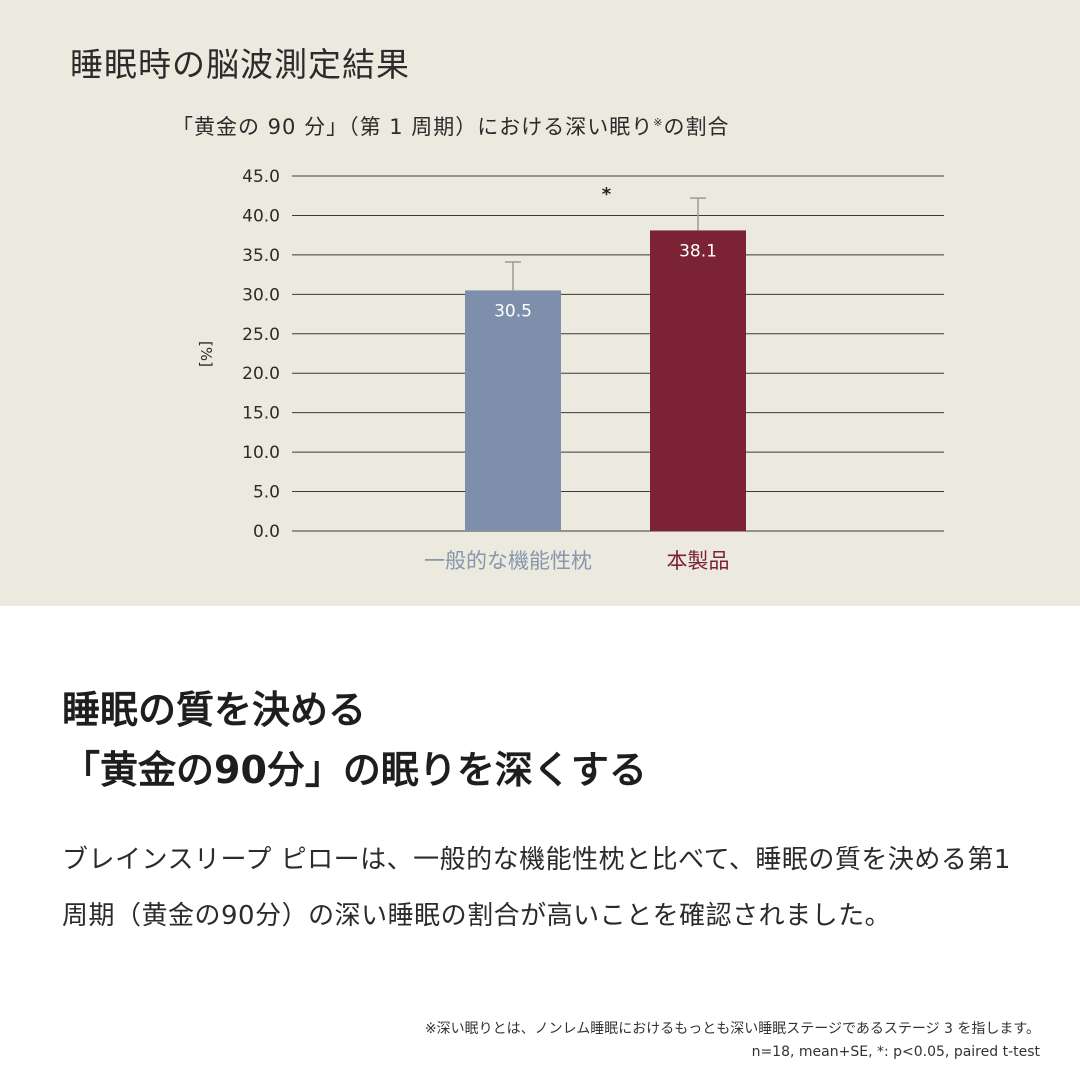 Image resolution: width=1080 pixels, height=1080 pixels. I want to click on chart-title-text: 「黄金の 90 分」（第 1 周期）における深い眠り, so click(413, 127).